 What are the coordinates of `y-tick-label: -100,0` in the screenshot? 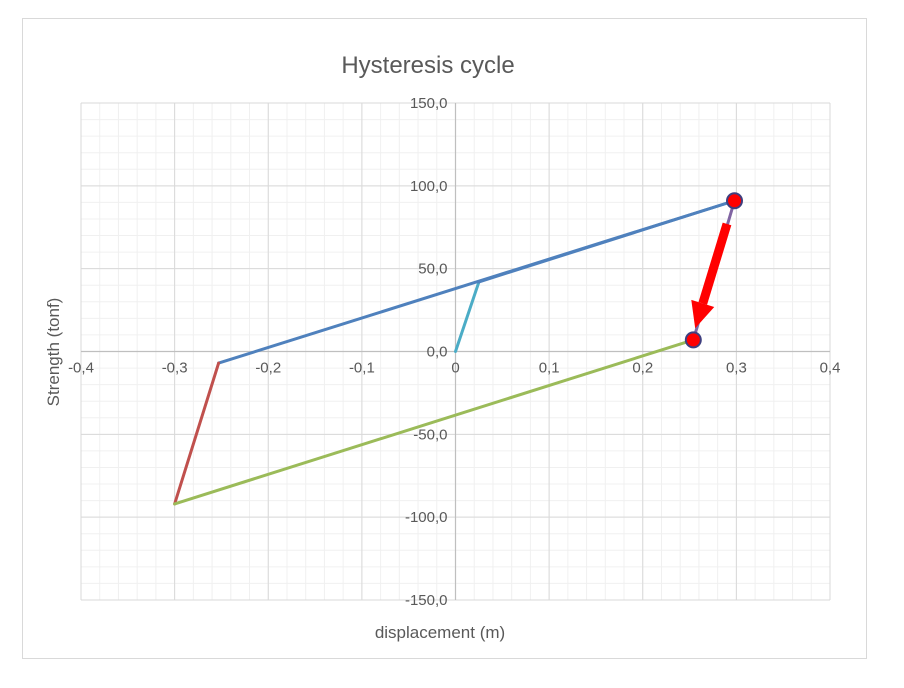 It's located at (426, 517).